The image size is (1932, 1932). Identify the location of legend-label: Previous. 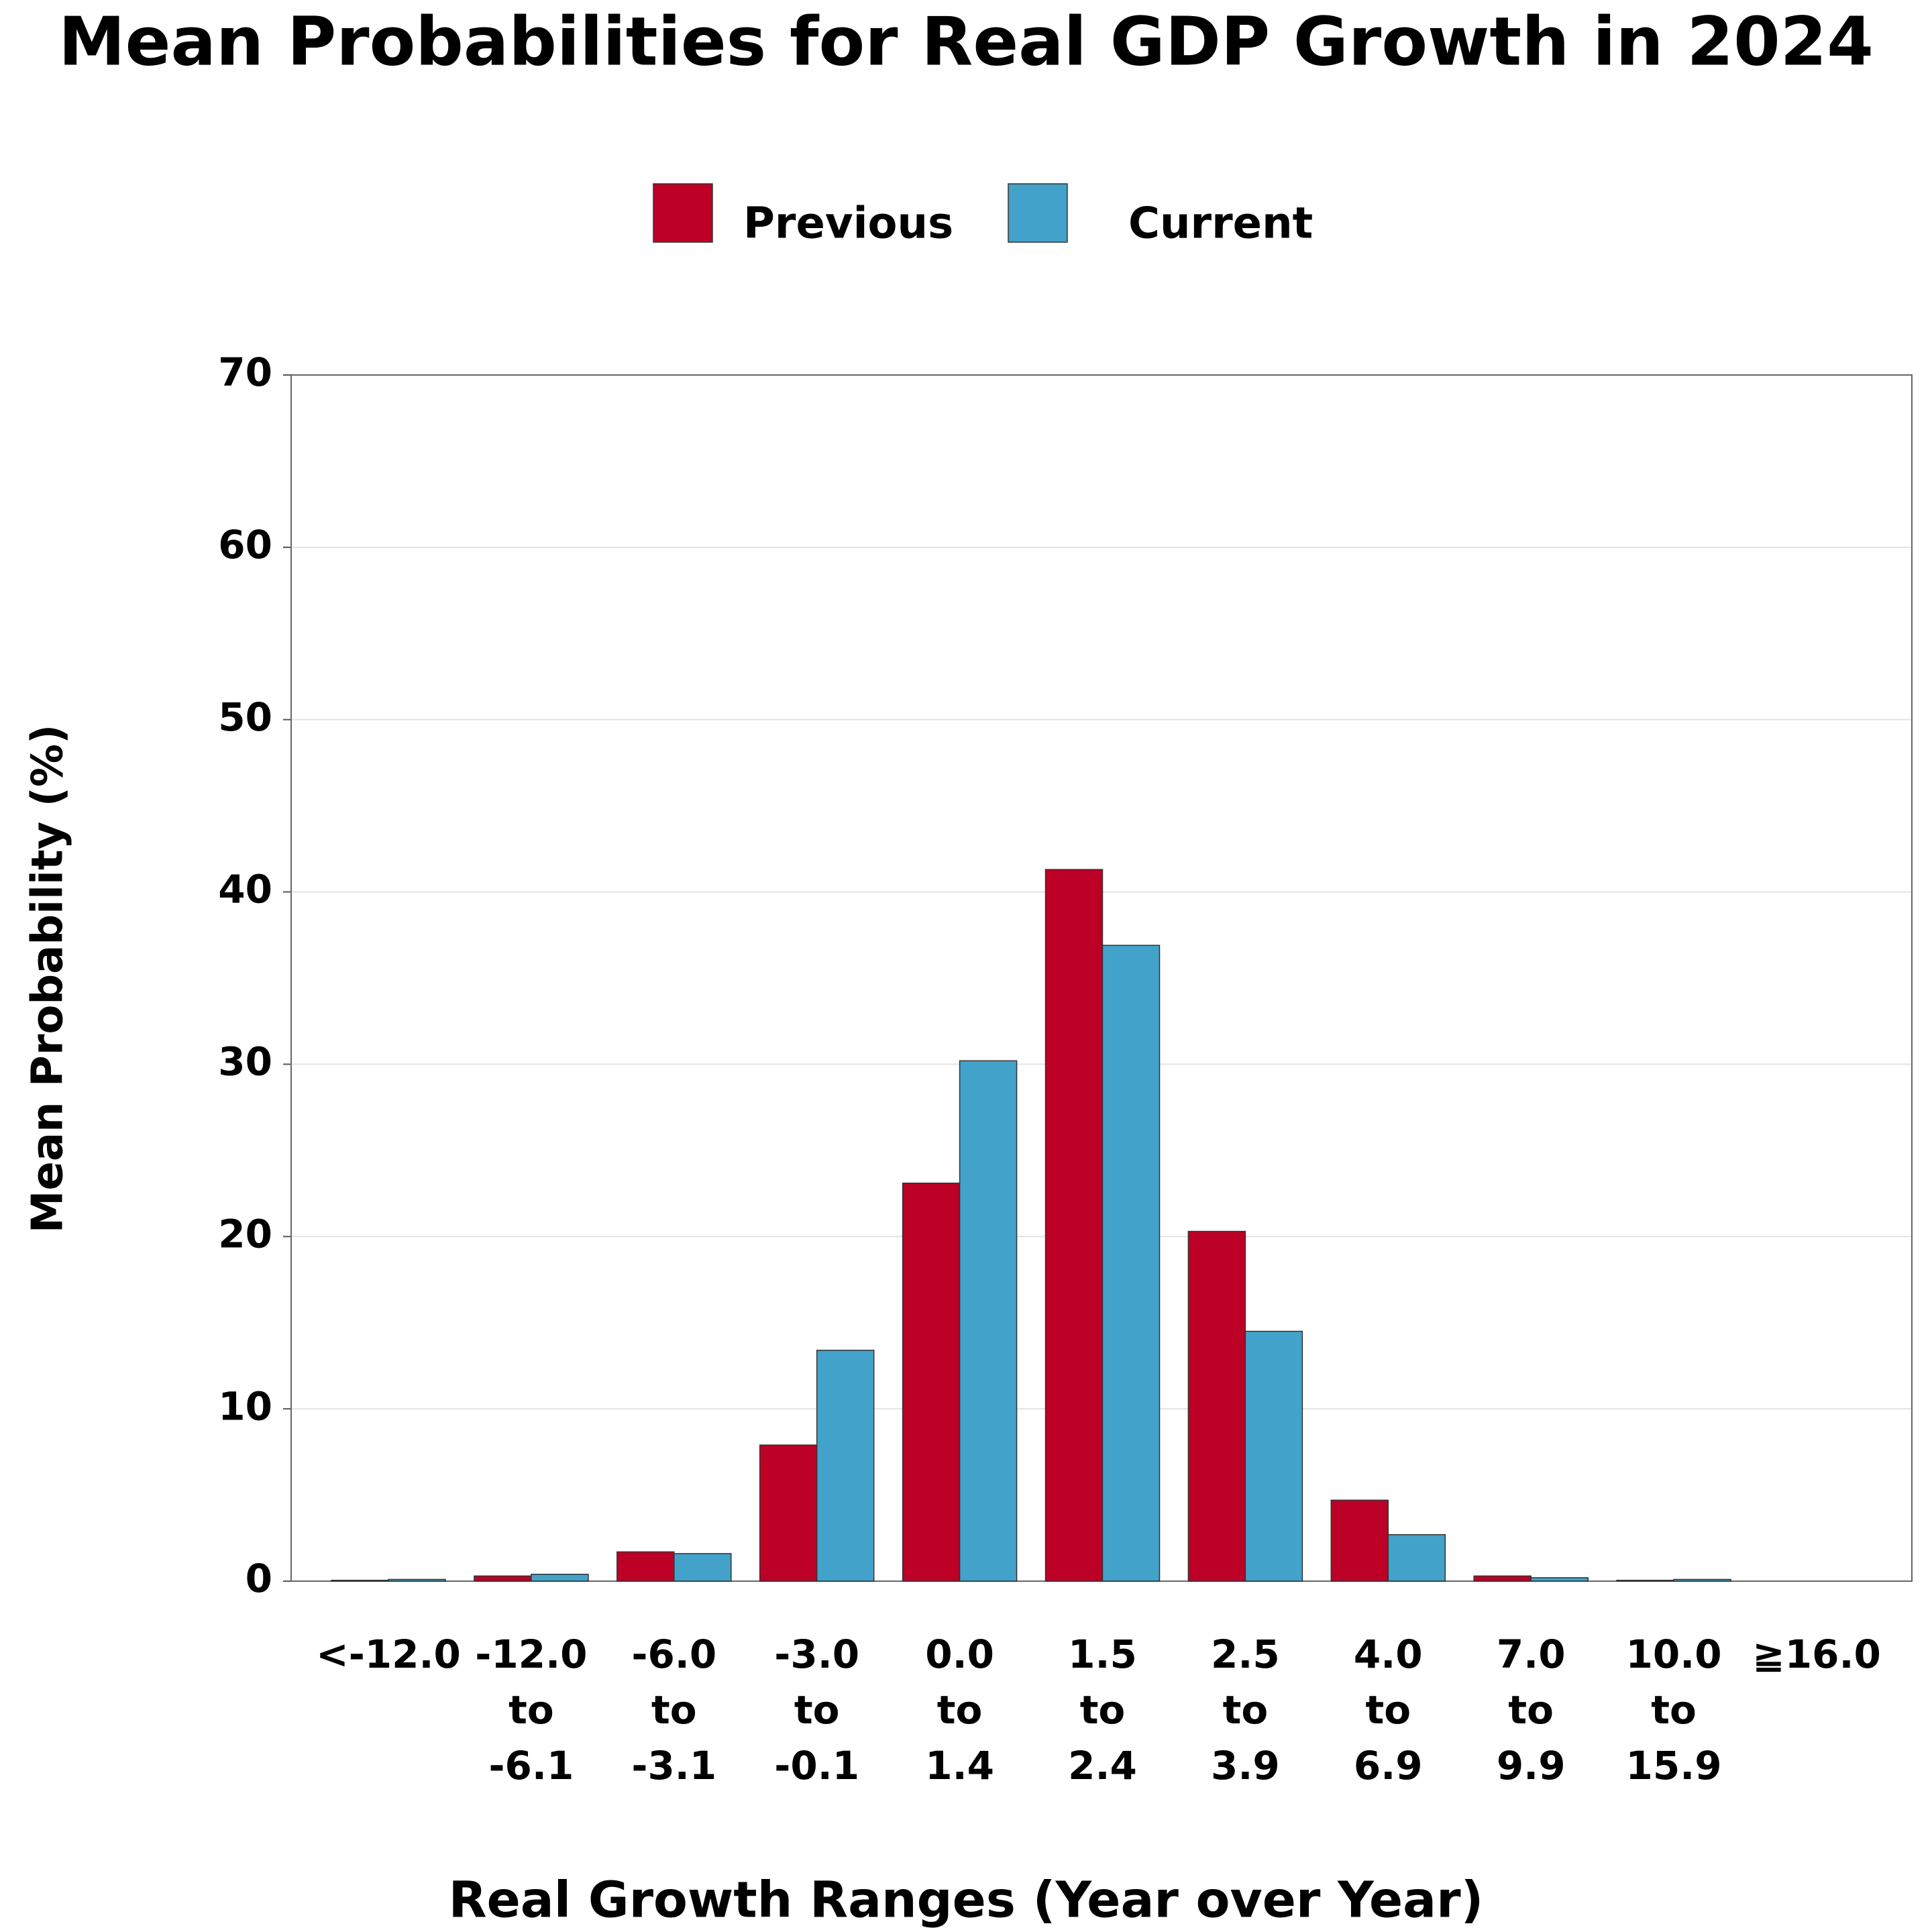
(848, 224).